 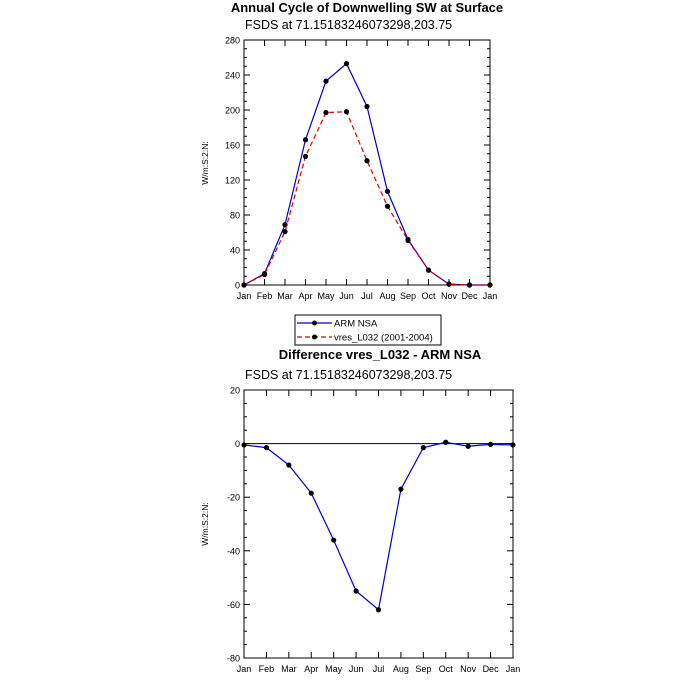 What do you see at coordinates (383, 338) in the screenshot?
I see `legend-label-vres: vres_L032 (2001-2004)` at bounding box center [383, 338].